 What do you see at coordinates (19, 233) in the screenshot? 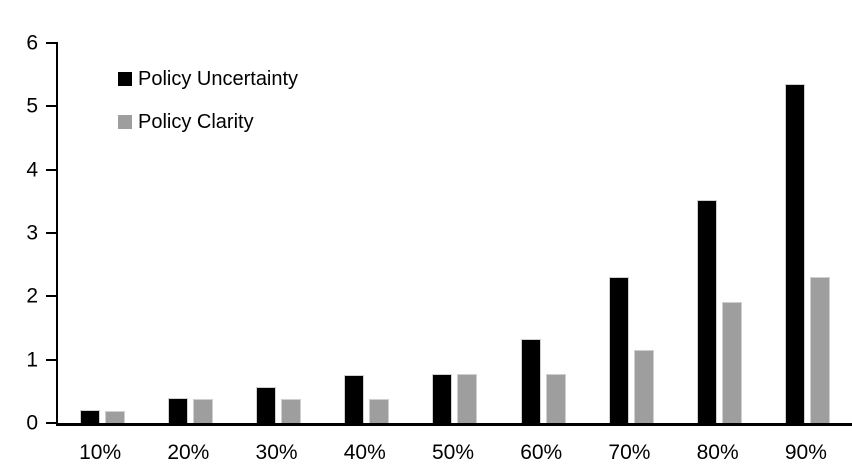
I see `y-axis-labels: 0 1 2 3 4 5 6` at bounding box center [19, 233].